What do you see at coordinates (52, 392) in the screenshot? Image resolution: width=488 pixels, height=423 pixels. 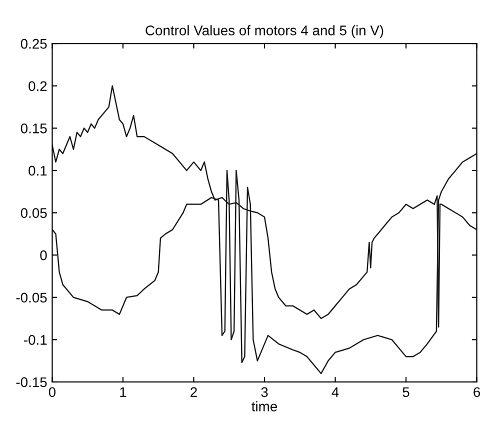 I see `x-tick-label: 0` at bounding box center [52, 392].